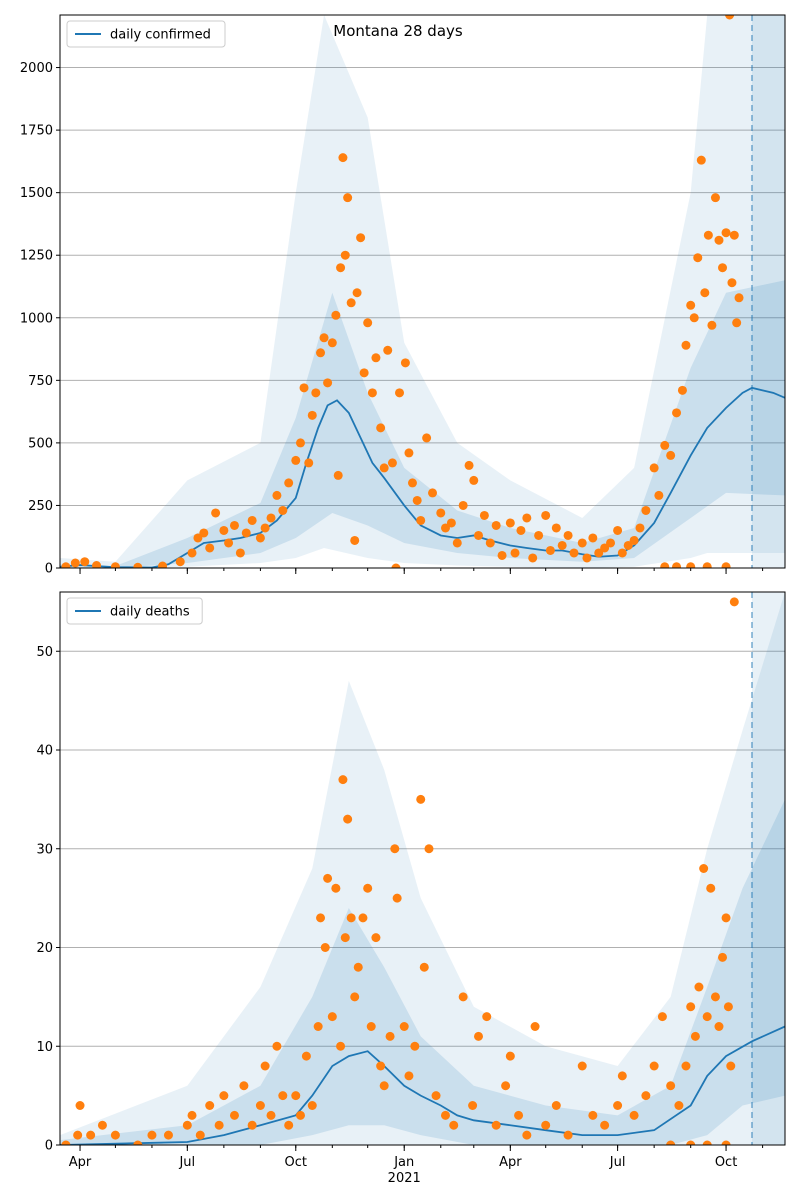 The height and width of the screenshot is (1200, 800). I want to click on y-tick-label: 1000, so click(36, 318).